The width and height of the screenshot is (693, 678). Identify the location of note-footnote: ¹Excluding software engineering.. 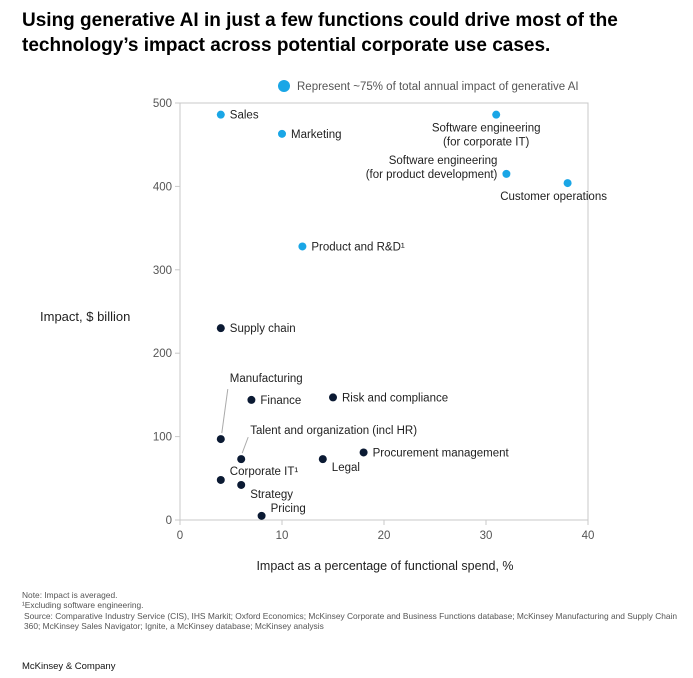
(83, 605).